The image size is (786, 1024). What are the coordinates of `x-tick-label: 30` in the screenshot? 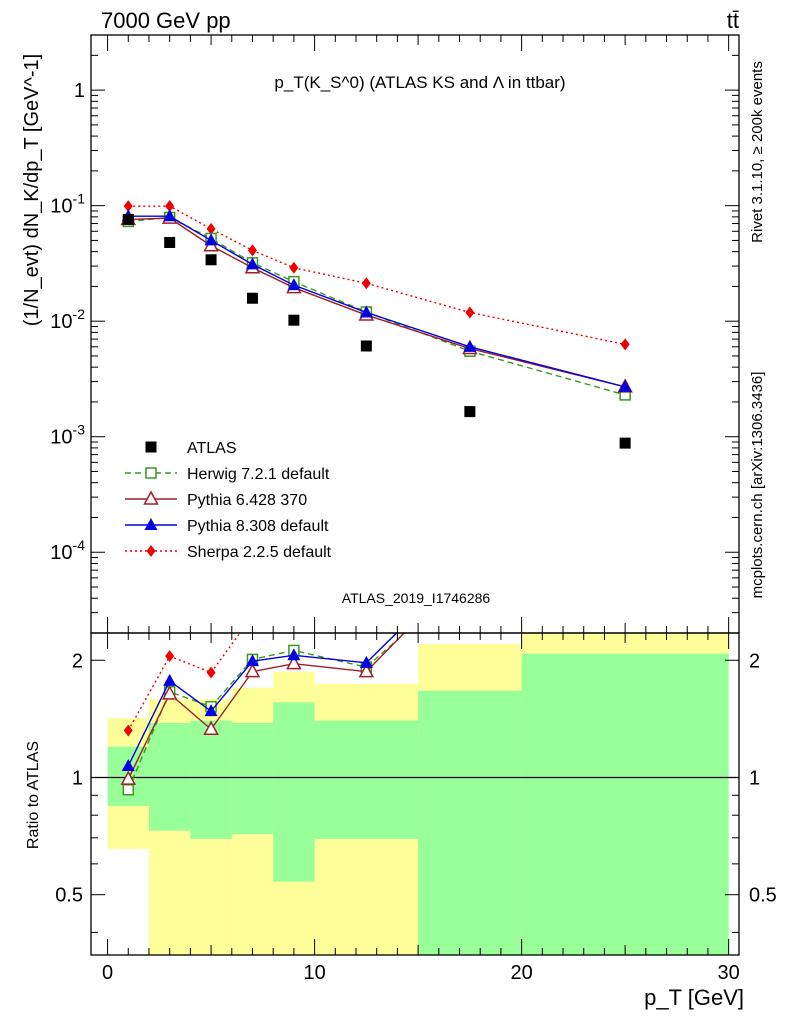 It's located at (729, 973).